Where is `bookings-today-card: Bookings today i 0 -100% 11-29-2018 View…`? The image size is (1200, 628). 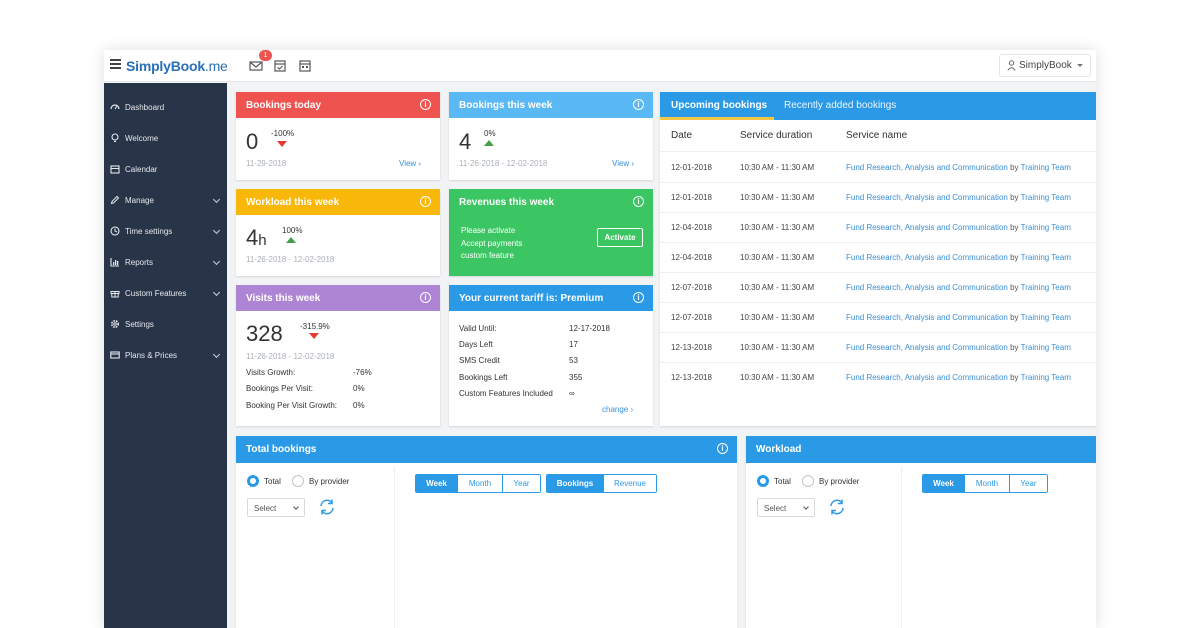
bookings-today-card: Bookings today i 0 -100% 11-29-2018 View… is located at coordinates (338, 136).